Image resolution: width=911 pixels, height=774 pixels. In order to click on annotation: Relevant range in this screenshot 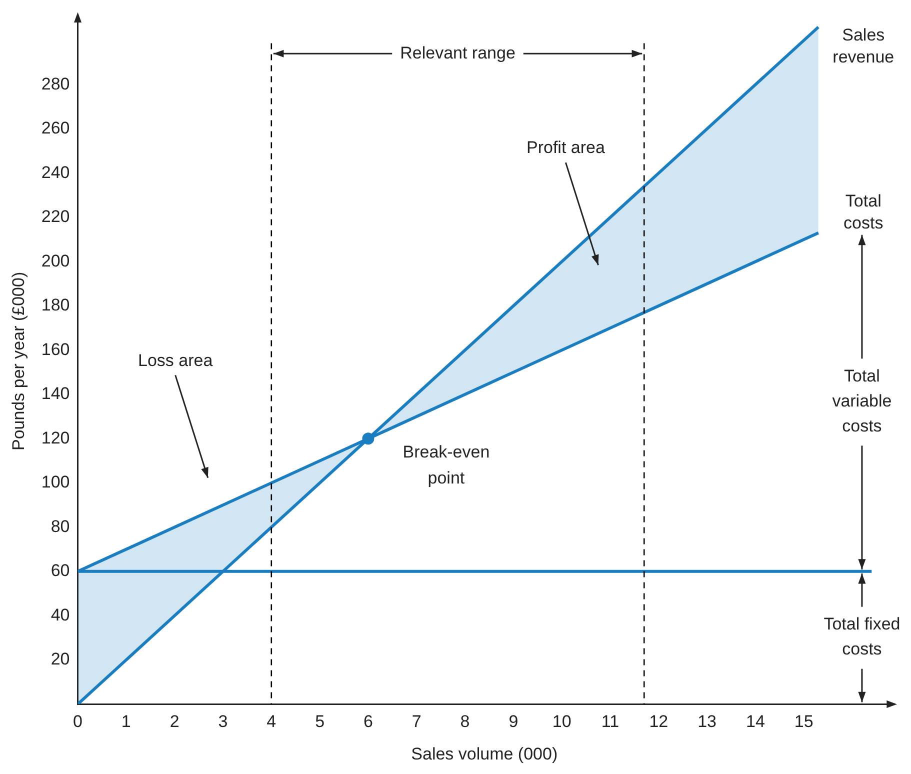, I will do `click(458, 52)`.